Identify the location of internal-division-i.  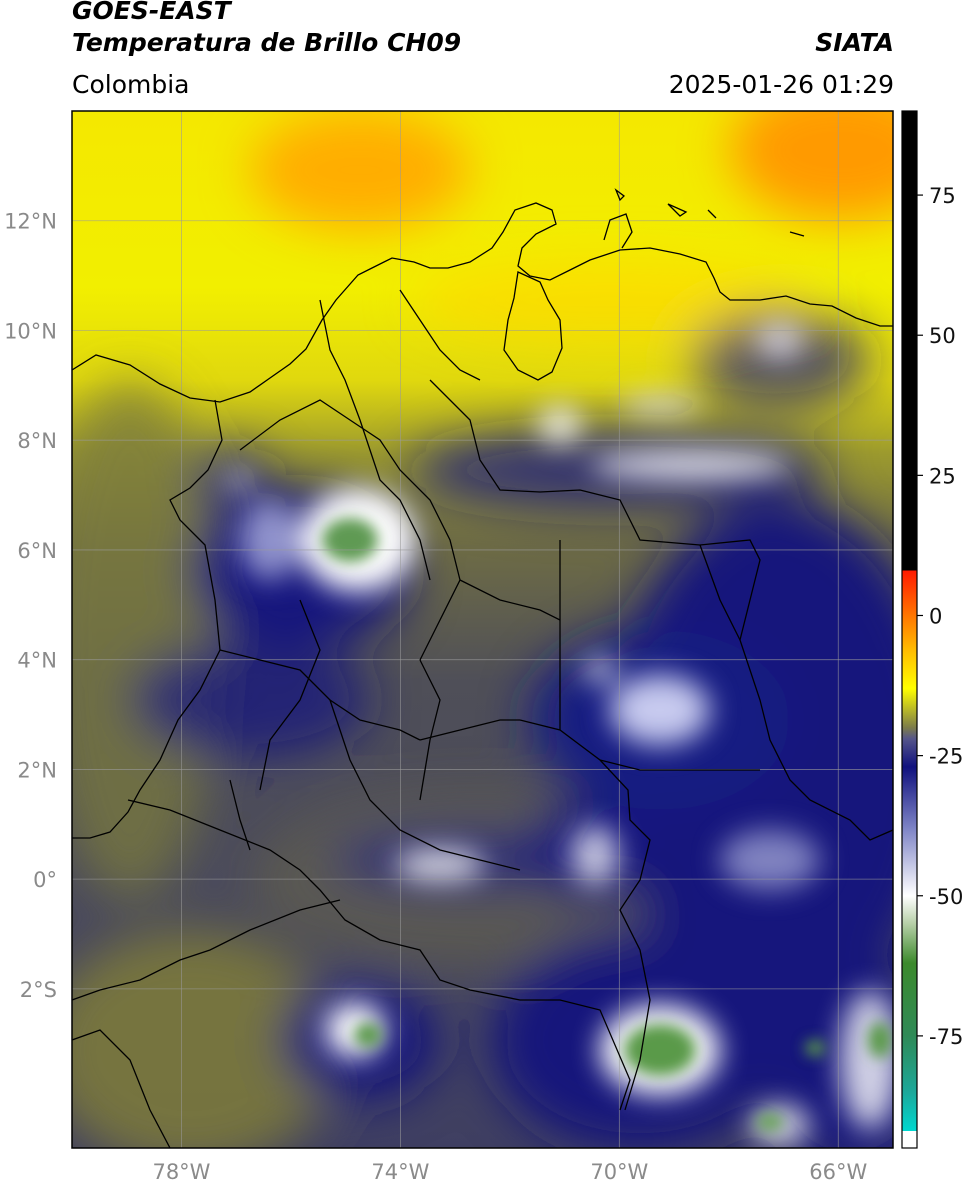
(425, 785).